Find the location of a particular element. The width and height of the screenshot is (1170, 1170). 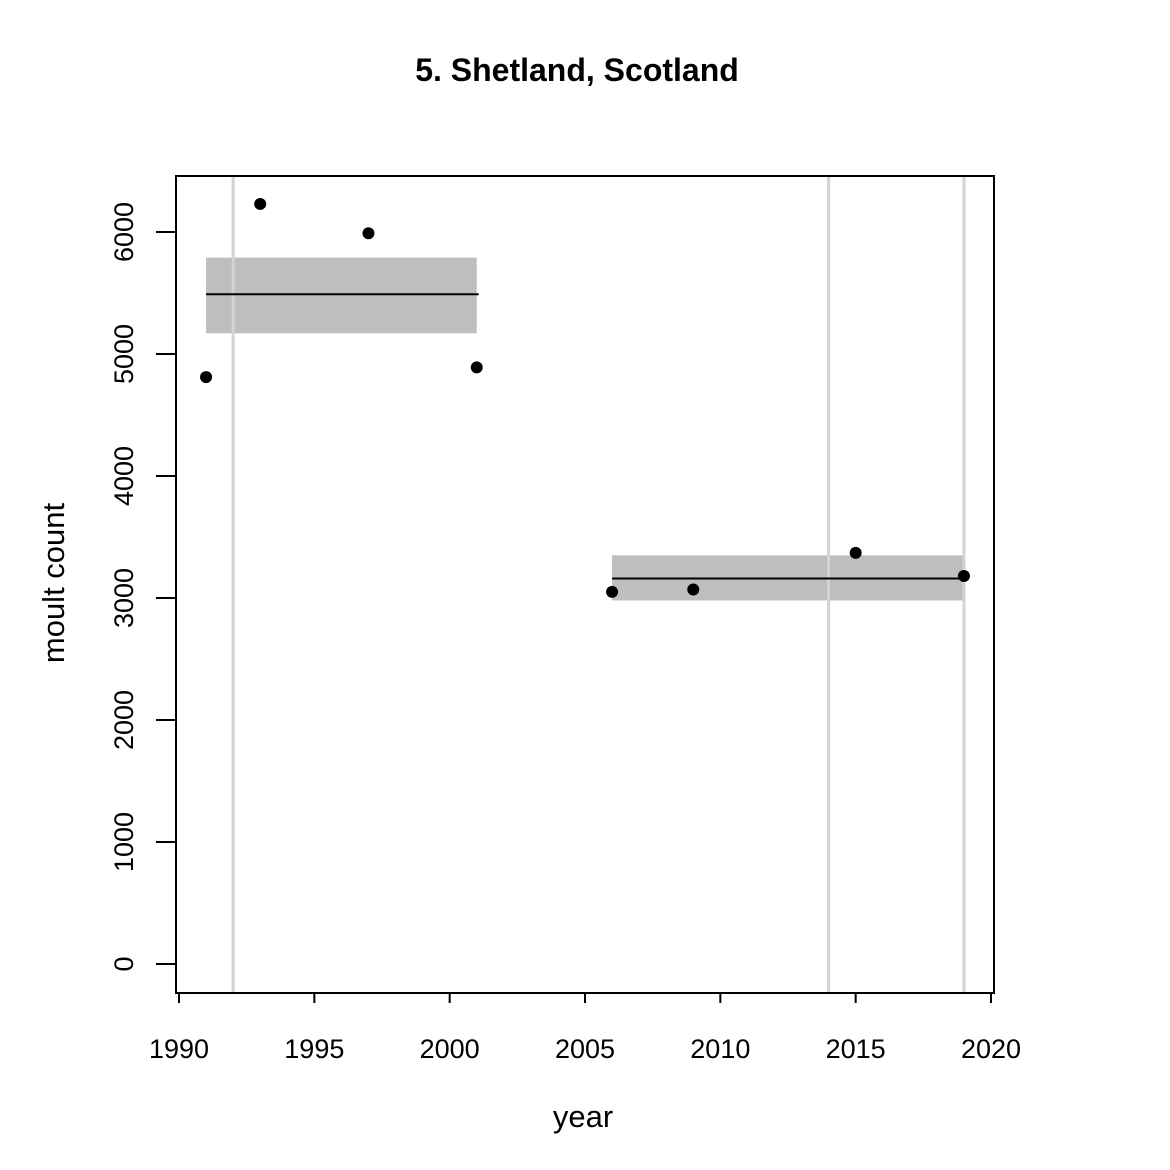

x-tick-label-2005: 2005 is located at coordinates (585, 1049).